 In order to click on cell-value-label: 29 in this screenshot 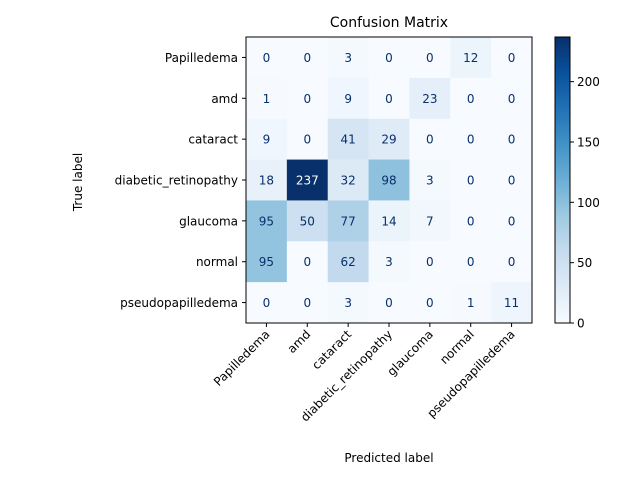, I will do `click(388, 140)`.